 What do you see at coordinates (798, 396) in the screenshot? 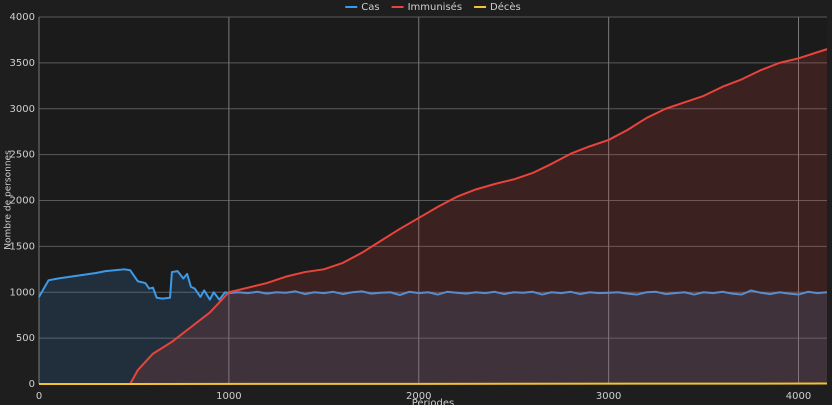
I see `x-tick-label: 4000` at bounding box center [798, 396].